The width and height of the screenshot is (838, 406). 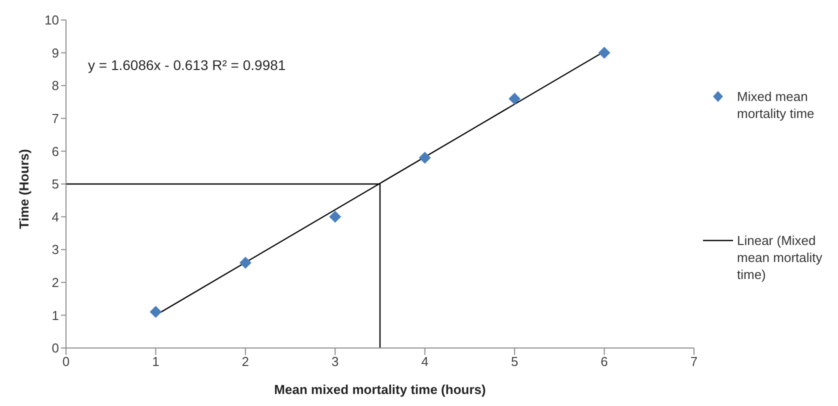 I want to click on y-tick-label: 9, so click(x=55, y=52).